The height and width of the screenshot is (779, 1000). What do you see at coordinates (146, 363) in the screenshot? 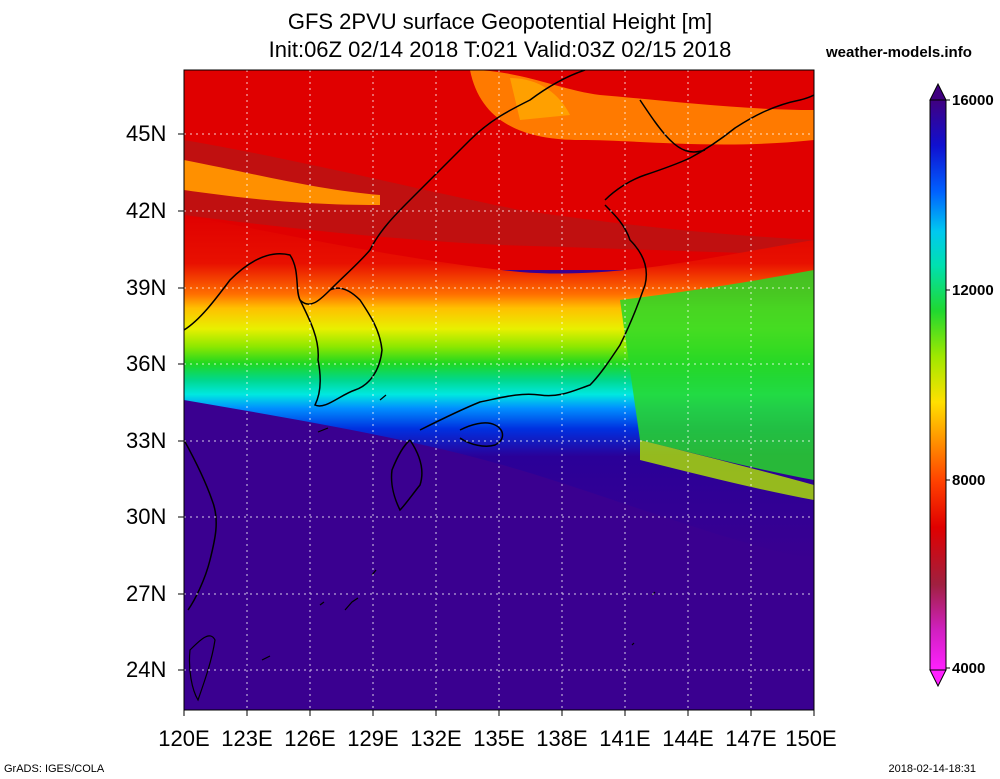
I see `lat-label-36n: 36N` at bounding box center [146, 363].